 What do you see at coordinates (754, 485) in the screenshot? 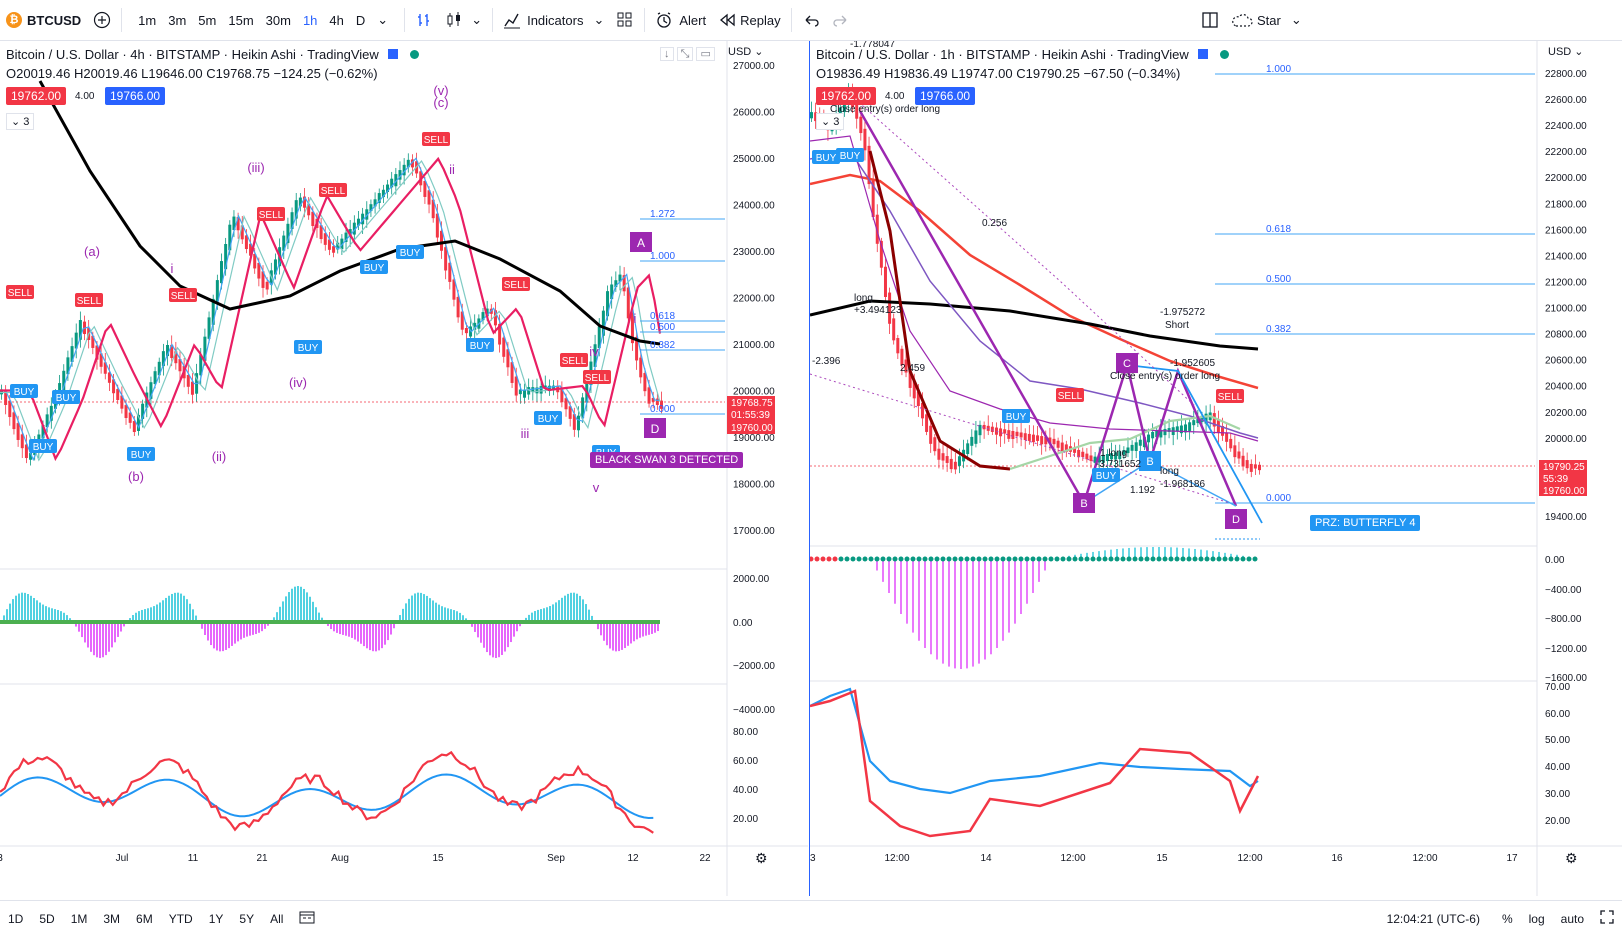
I see `price-tick-label: 18000.00` at bounding box center [754, 485].